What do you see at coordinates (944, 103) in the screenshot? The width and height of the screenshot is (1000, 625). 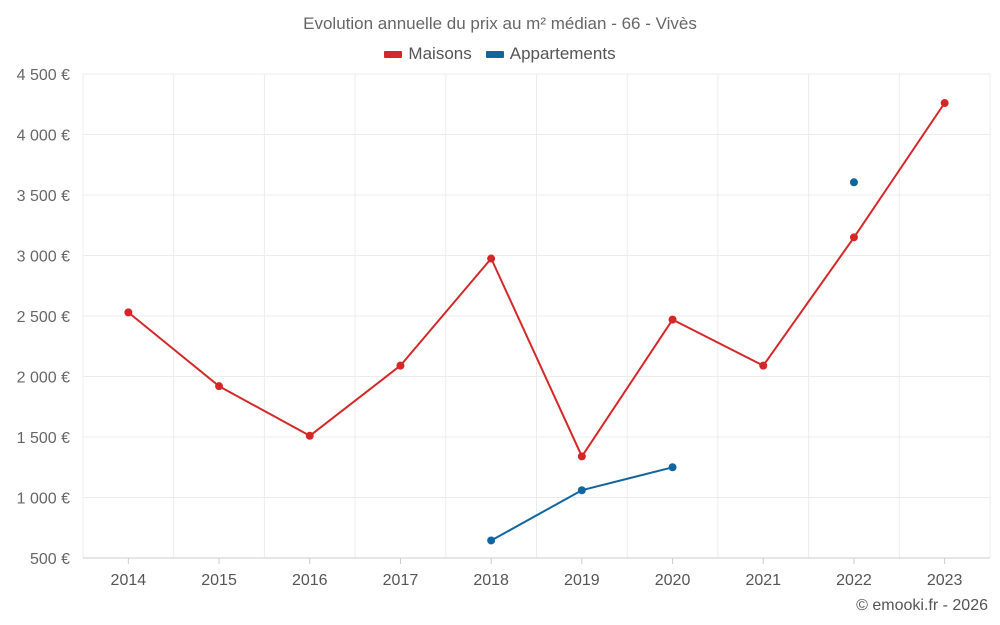 I see `data-point-maisons-2023` at bounding box center [944, 103].